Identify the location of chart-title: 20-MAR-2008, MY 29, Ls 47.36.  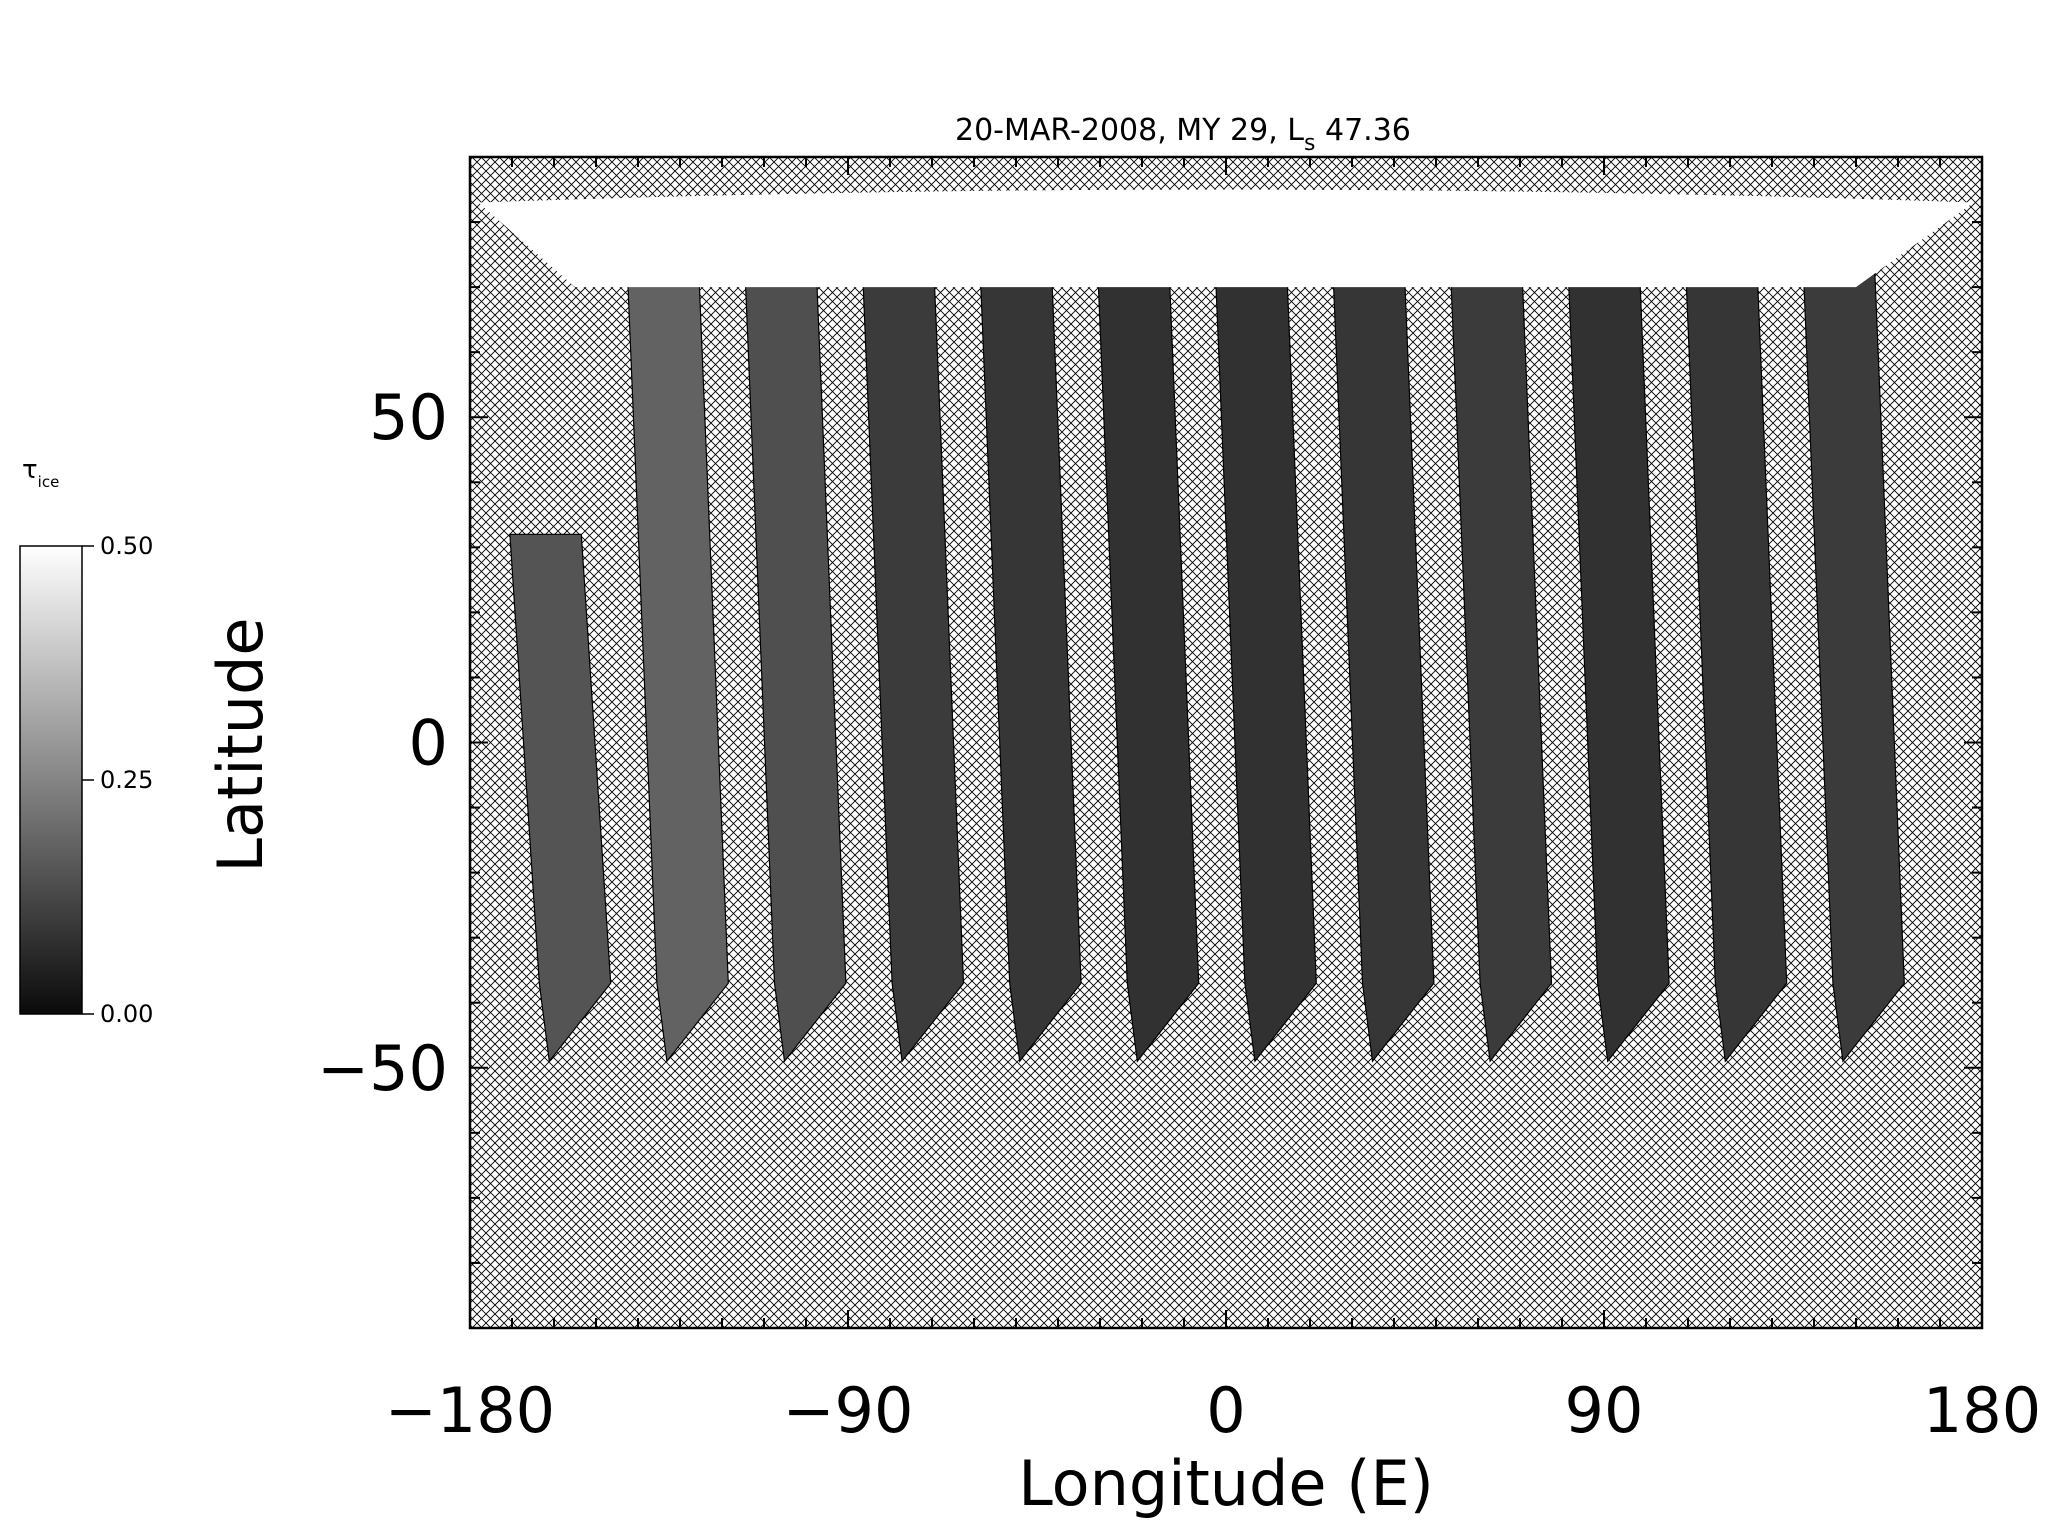
(1183, 134).